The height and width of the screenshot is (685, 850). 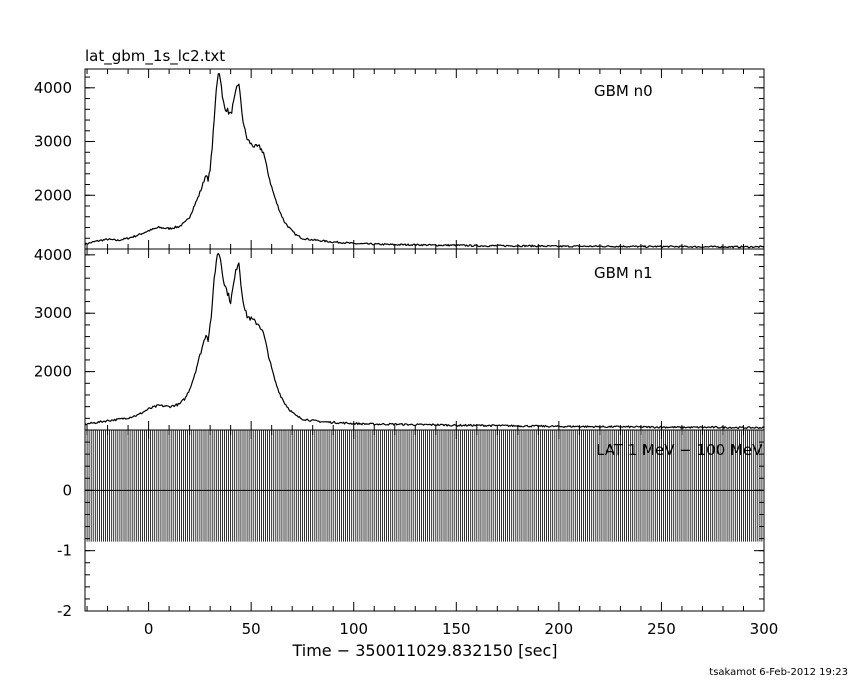 What do you see at coordinates (155, 56) in the screenshot?
I see `file-title: lat_gbm_1s_lc2.txt` at bounding box center [155, 56].